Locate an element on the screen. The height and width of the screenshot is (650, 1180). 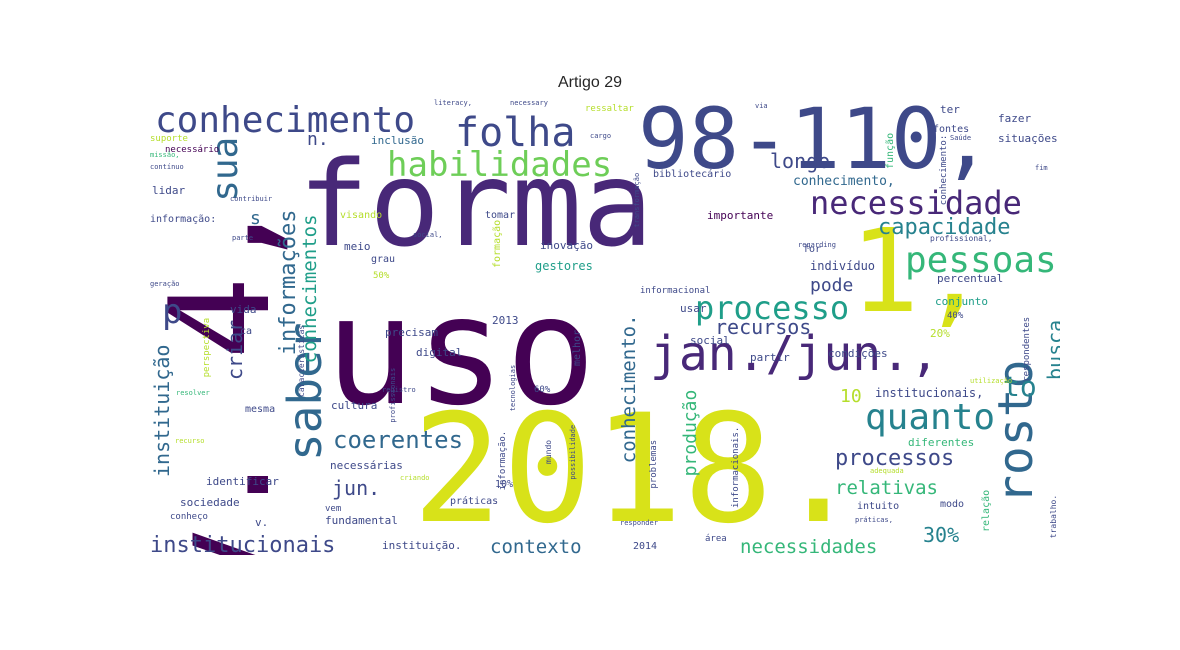
word-partir: partir is located at coordinates (770, 357).